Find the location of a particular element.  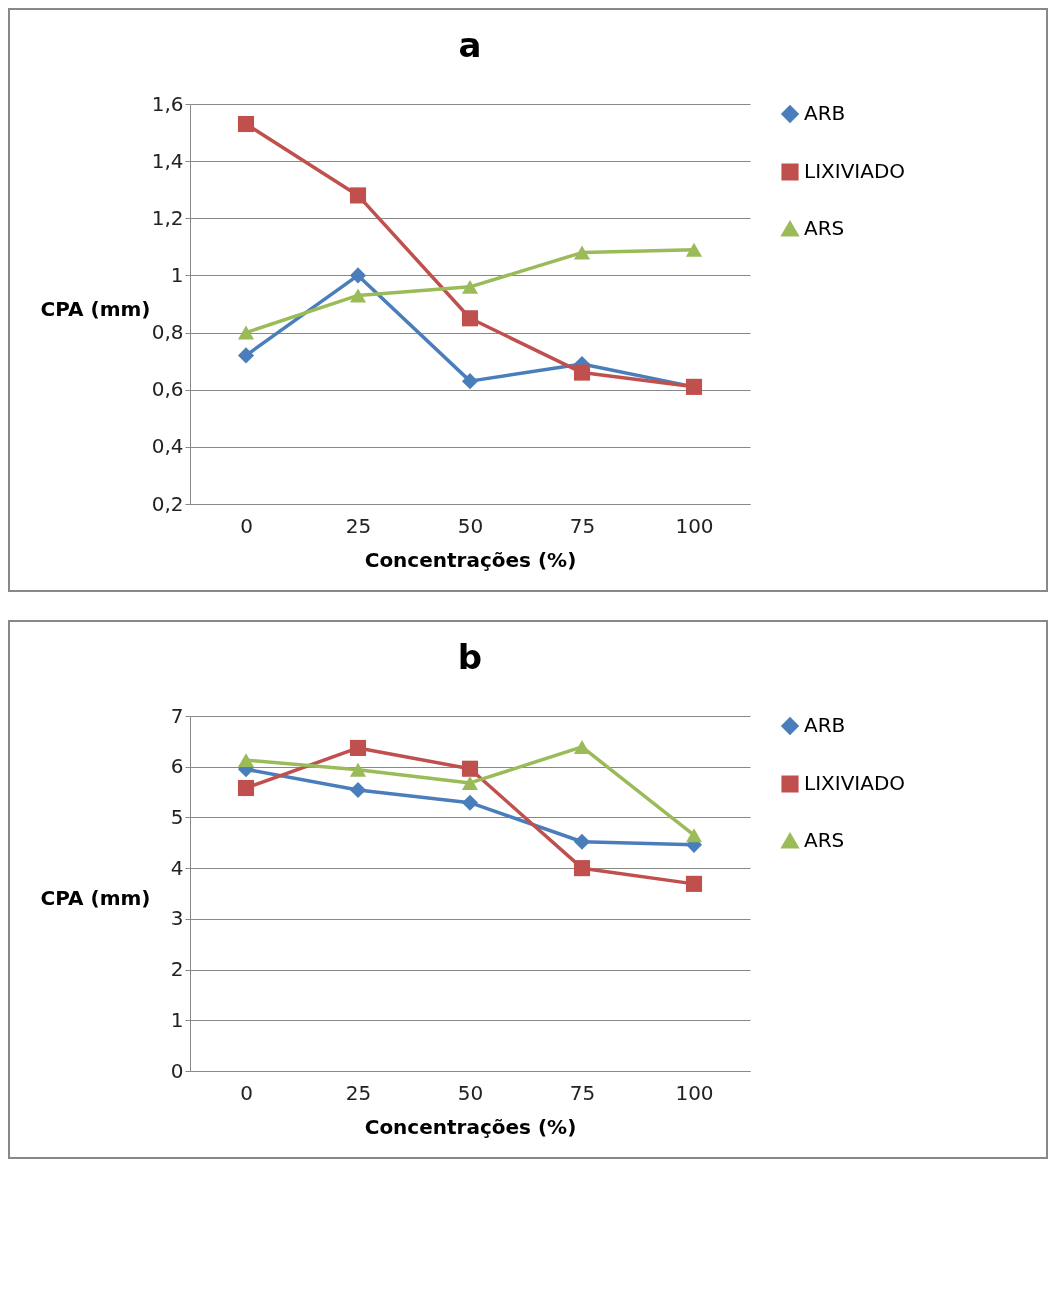

y-tick-label: 1,4 is located at coordinates (167, 160).